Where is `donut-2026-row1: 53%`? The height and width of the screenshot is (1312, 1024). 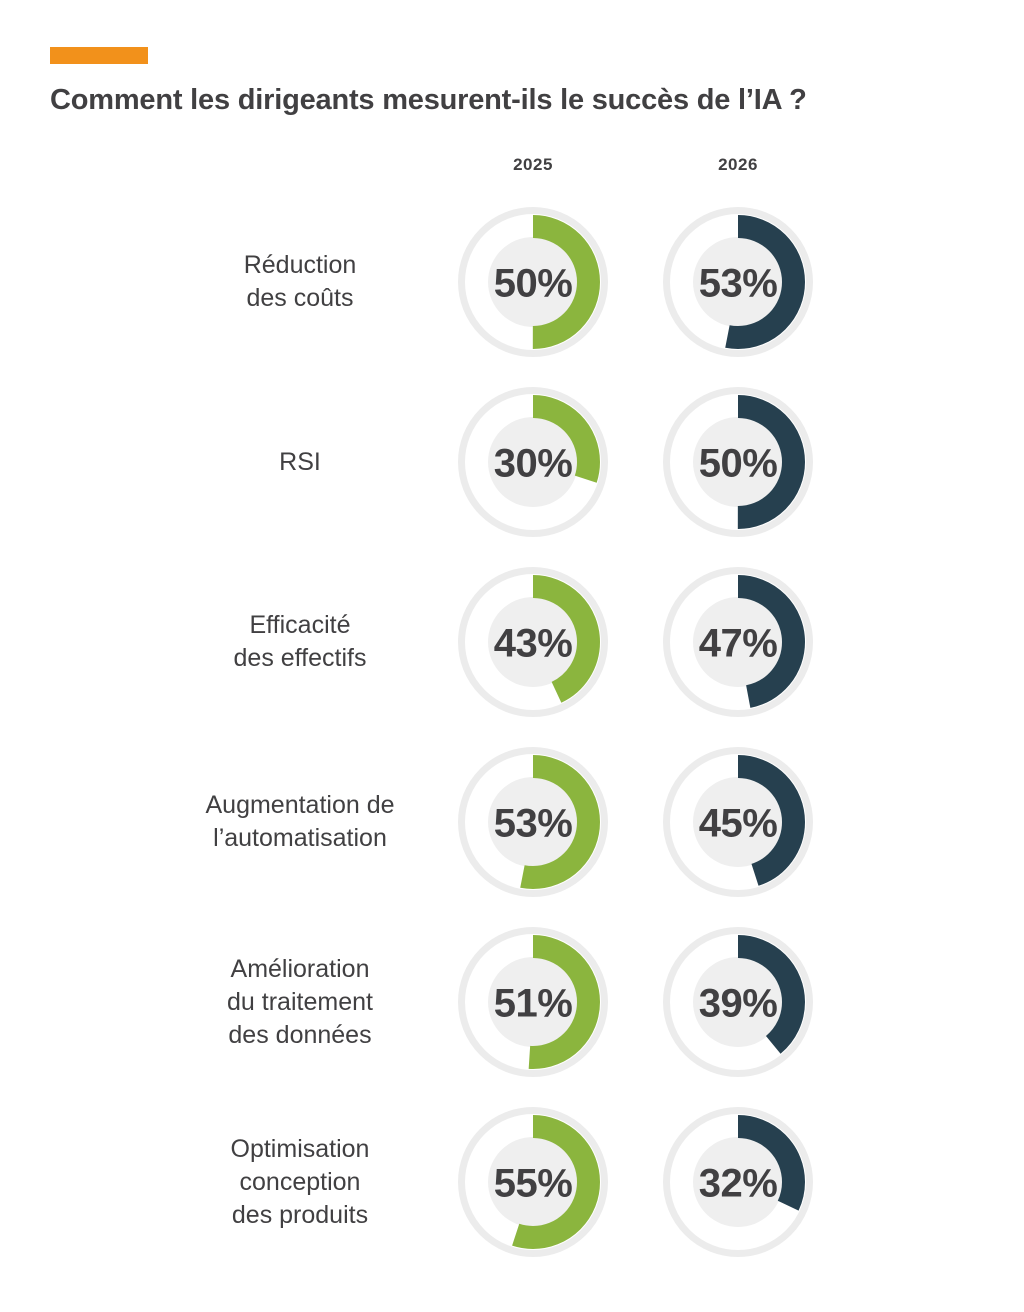
donut-2026-row1: 53% is located at coordinates (738, 282).